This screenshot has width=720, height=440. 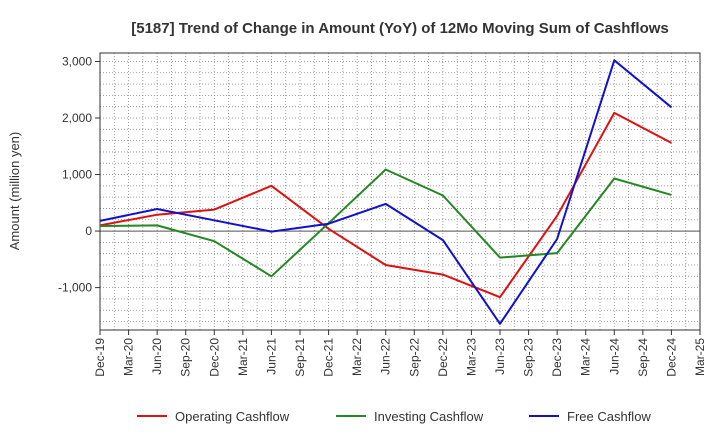 What do you see at coordinates (557, 357) in the screenshot?
I see `x-tick-label: Dec-23` at bounding box center [557, 357].